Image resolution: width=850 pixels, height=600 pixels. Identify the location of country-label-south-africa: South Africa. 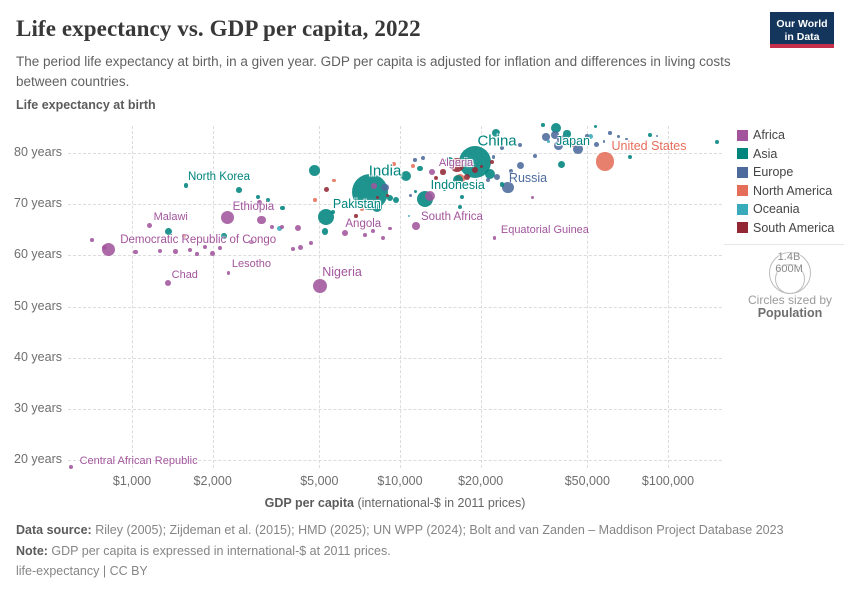
(451, 217).